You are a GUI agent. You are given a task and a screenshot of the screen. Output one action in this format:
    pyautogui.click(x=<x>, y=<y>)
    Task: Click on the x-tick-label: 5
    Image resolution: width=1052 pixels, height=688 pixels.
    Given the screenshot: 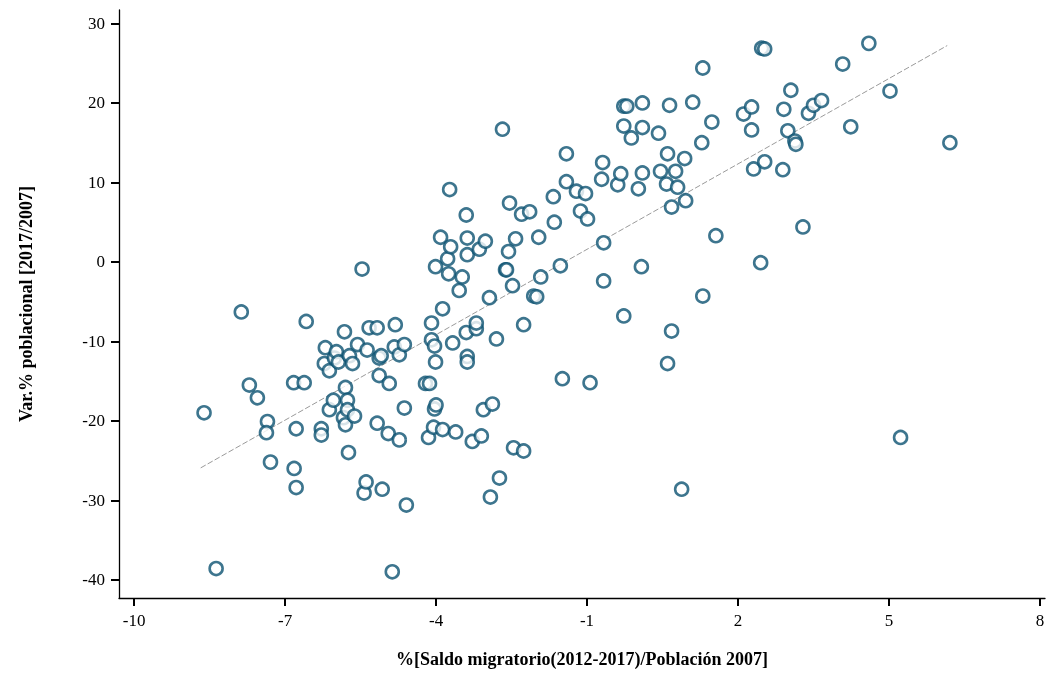 What is the action you would take?
    pyautogui.click(x=889, y=620)
    